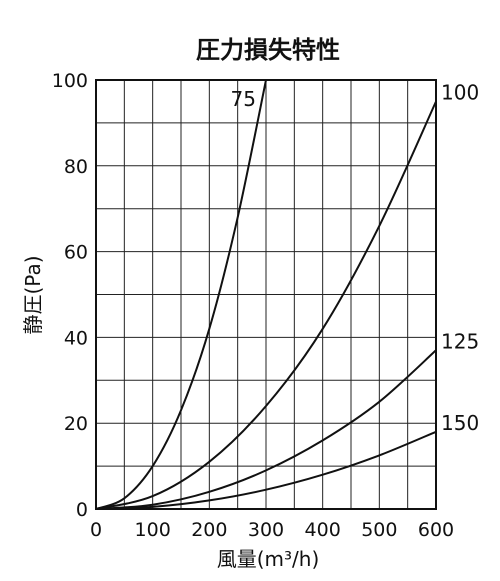 This screenshot has width=500, height=581. I want to click on y-tick-label: 100, so click(70, 81).